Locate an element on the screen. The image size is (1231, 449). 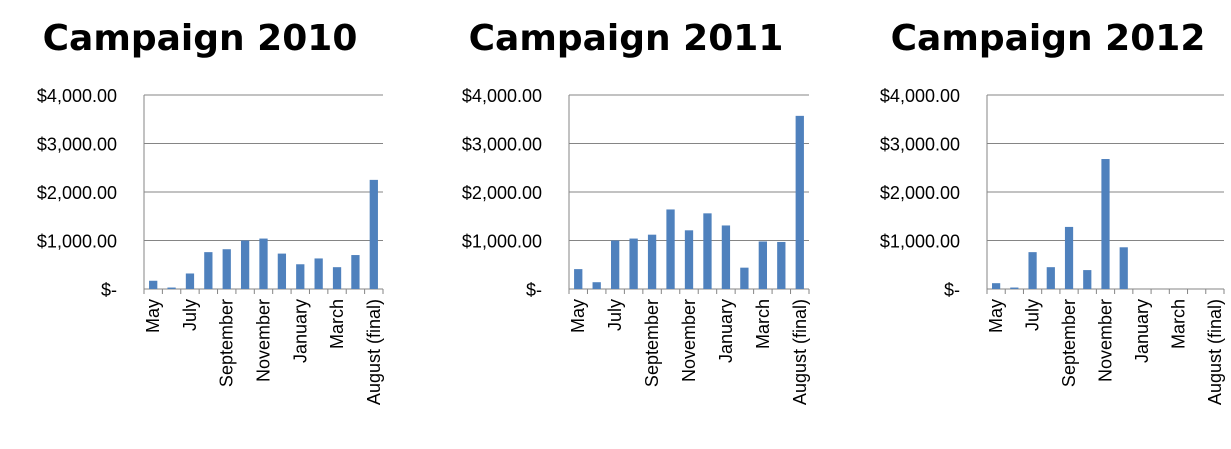
chart-title: Campaign 2012 is located at coordinates (1048, 38).